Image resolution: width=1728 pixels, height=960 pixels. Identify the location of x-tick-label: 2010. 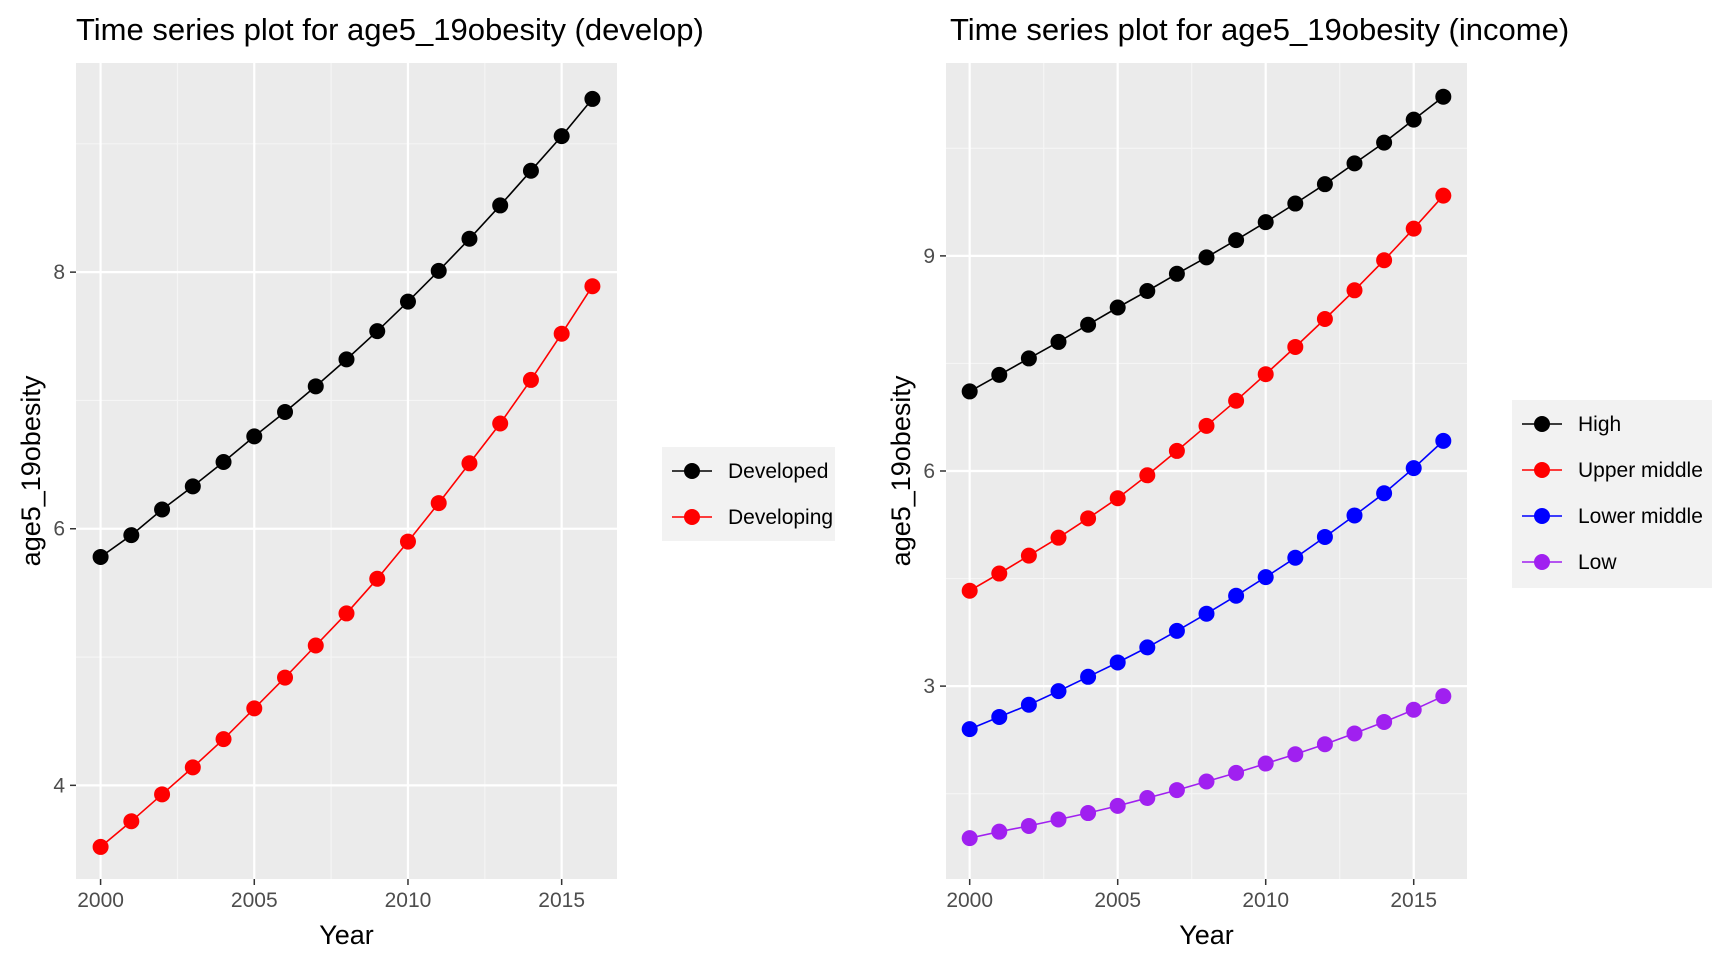
(408, 900).